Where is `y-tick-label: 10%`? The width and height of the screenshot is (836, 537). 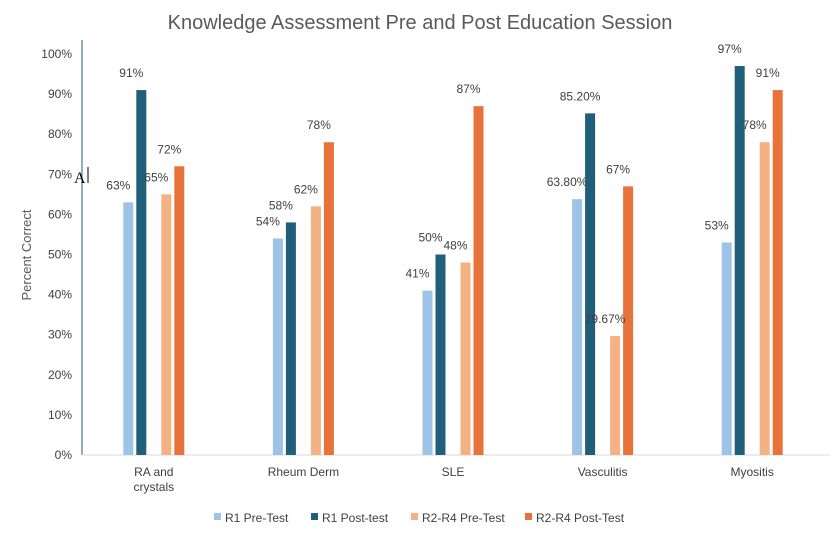
y-tick-label: 10% is located at coordinates (60, 415).